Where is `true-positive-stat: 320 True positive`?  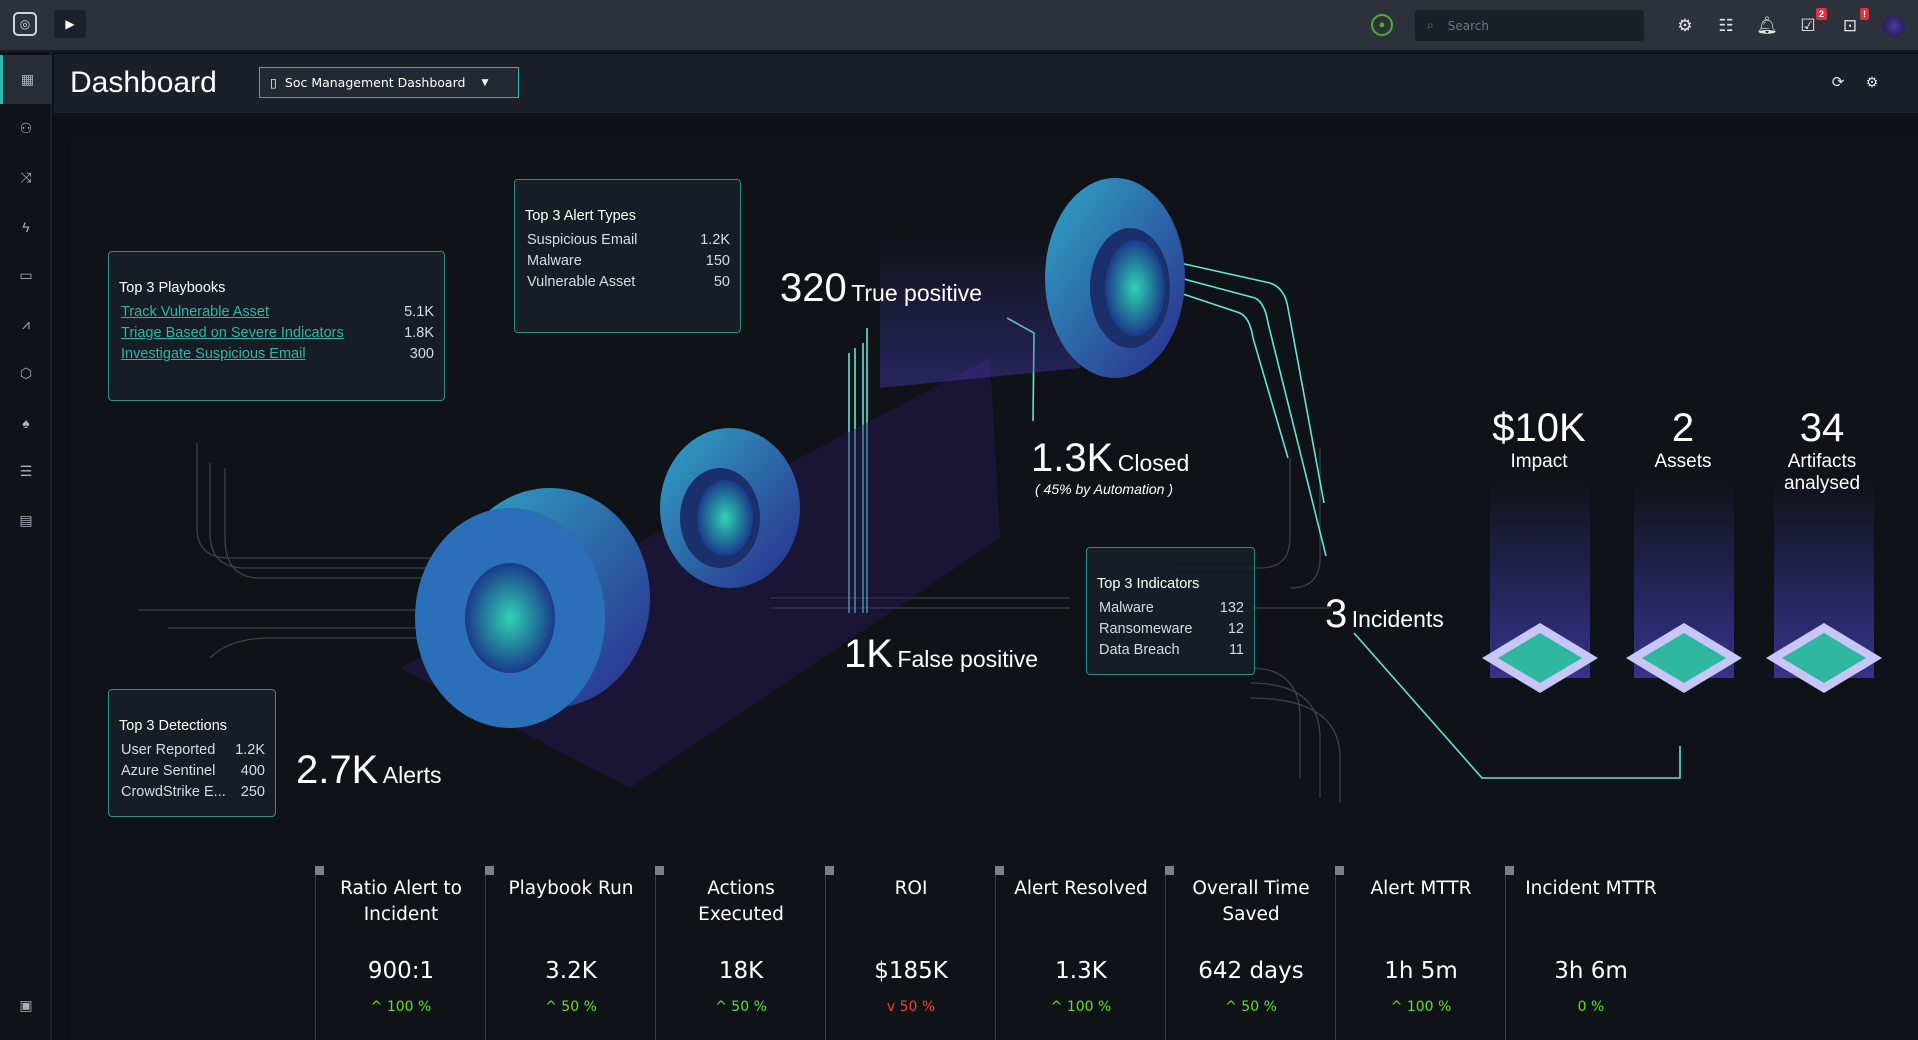 true-positive-stat: 320 True positive is located at coordinates (881, 288).